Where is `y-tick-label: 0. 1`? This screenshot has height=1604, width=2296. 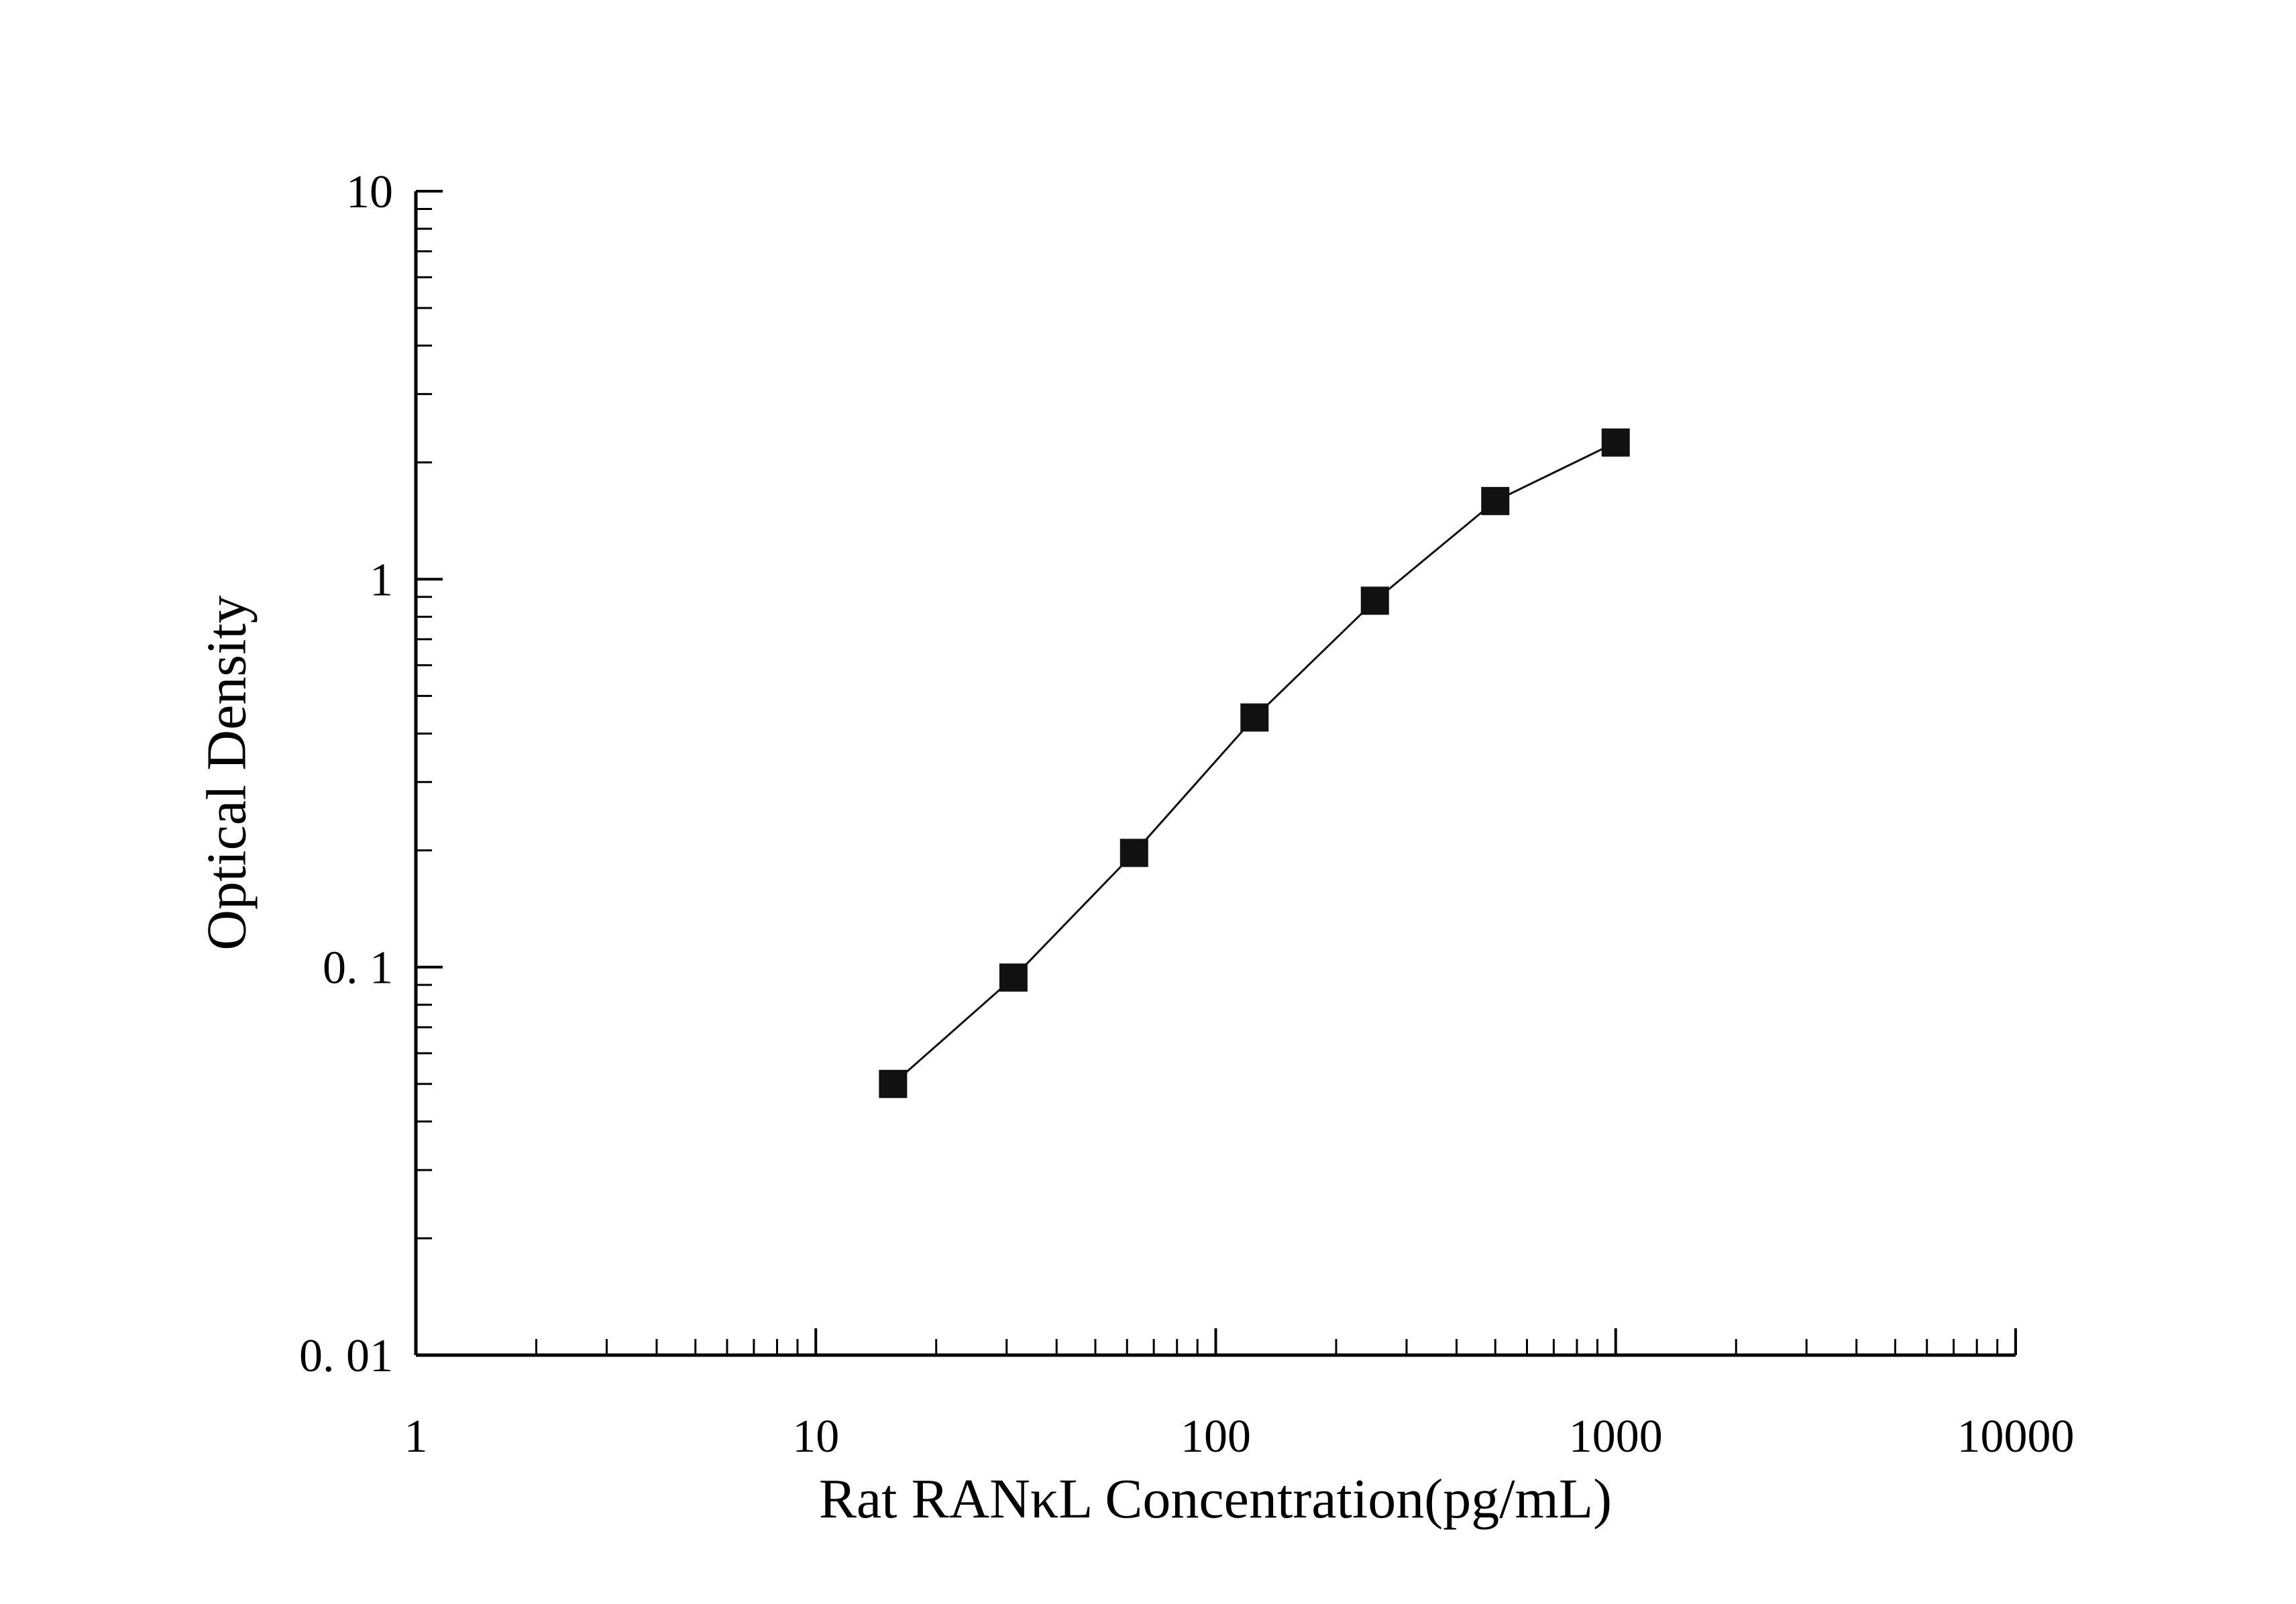
y-tick-label: 0. 1 is located at coordinates (358, 968).